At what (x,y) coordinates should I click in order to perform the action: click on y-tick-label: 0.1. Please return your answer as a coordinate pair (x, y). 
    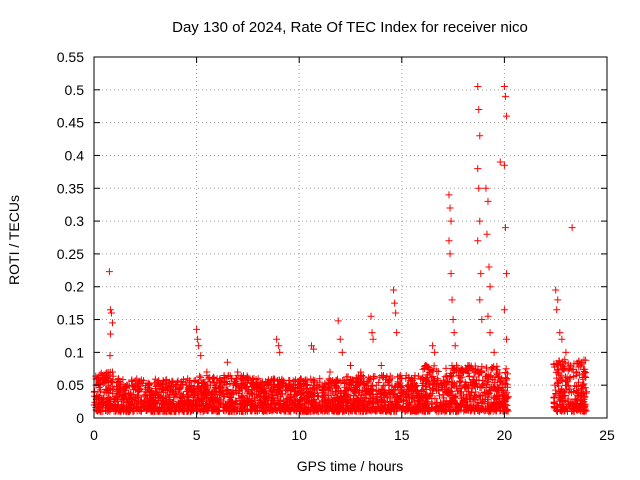
    Looking at the image, I should click on (75, 352).